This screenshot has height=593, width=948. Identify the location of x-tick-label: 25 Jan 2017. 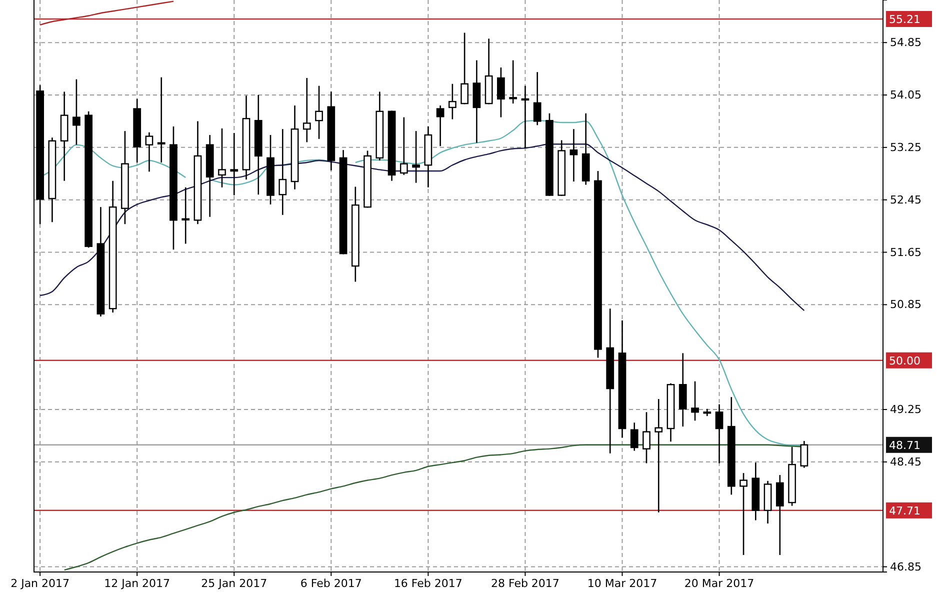
(234, 583).